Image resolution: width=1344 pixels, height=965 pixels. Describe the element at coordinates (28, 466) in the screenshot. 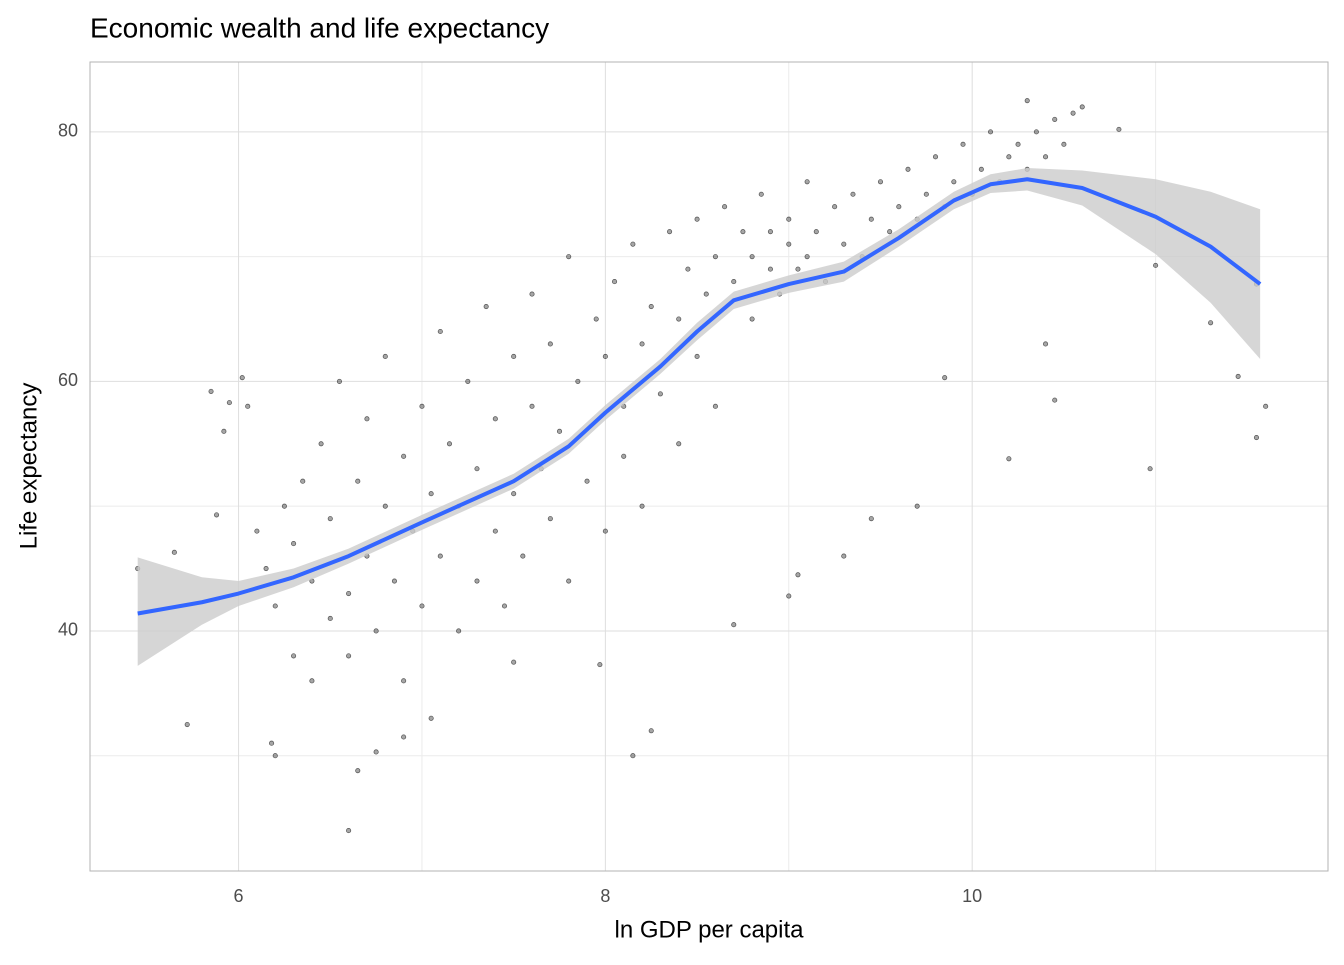

I see `y-axis-title: Life expectancy` at that location.